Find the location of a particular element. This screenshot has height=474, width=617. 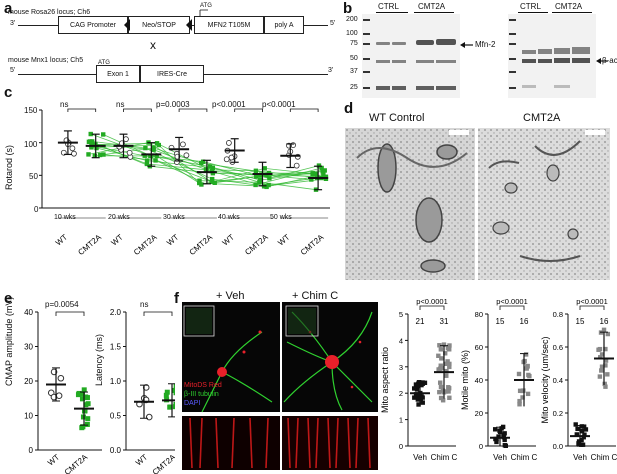

f-n-label: 16 is located at coordinates (604, 321).